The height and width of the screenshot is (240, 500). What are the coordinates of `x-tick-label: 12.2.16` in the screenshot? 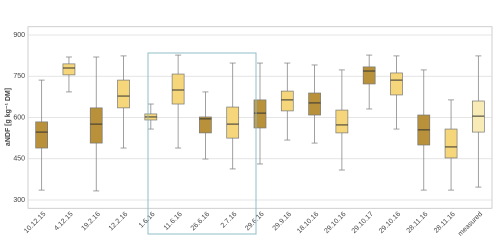 It's located at (119, 222).